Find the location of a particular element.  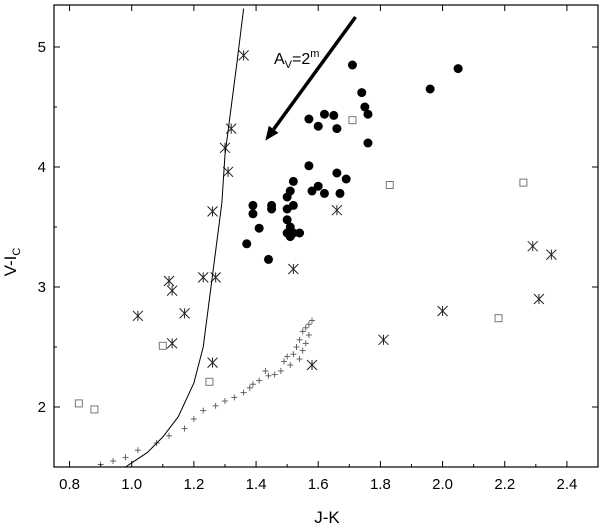

annotation-sub: V is located at coordinates (289, 65).